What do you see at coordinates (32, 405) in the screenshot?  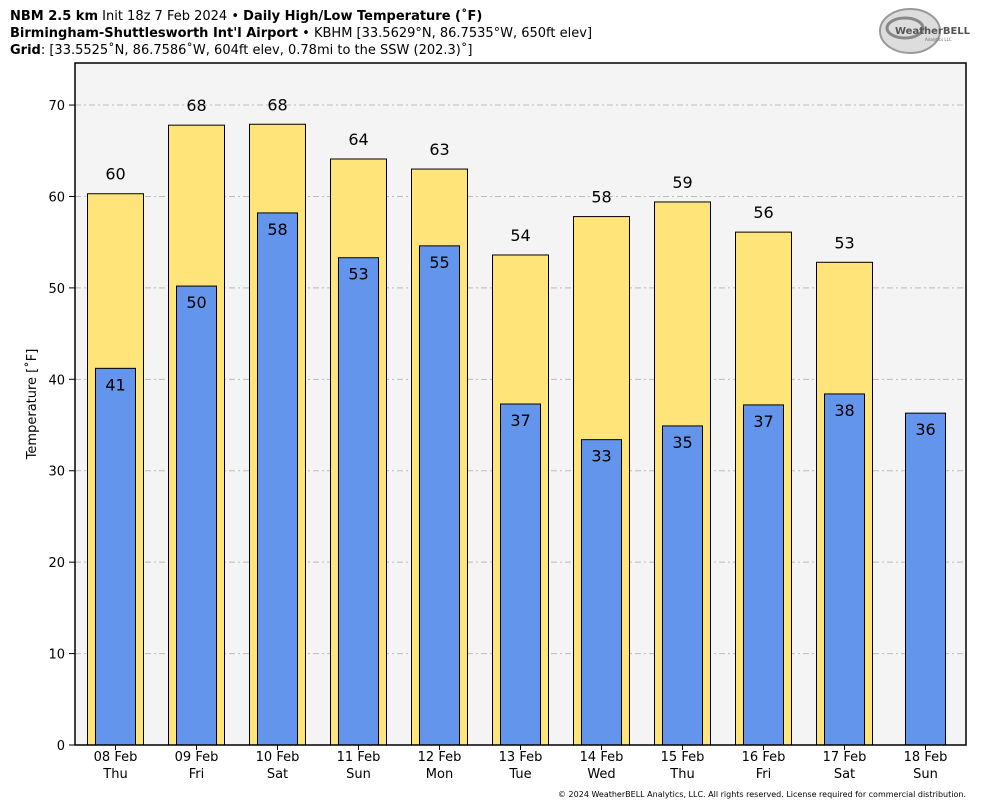 I see `y-axis-label: Temperature [˚F]` at bounding box center [32, 405].